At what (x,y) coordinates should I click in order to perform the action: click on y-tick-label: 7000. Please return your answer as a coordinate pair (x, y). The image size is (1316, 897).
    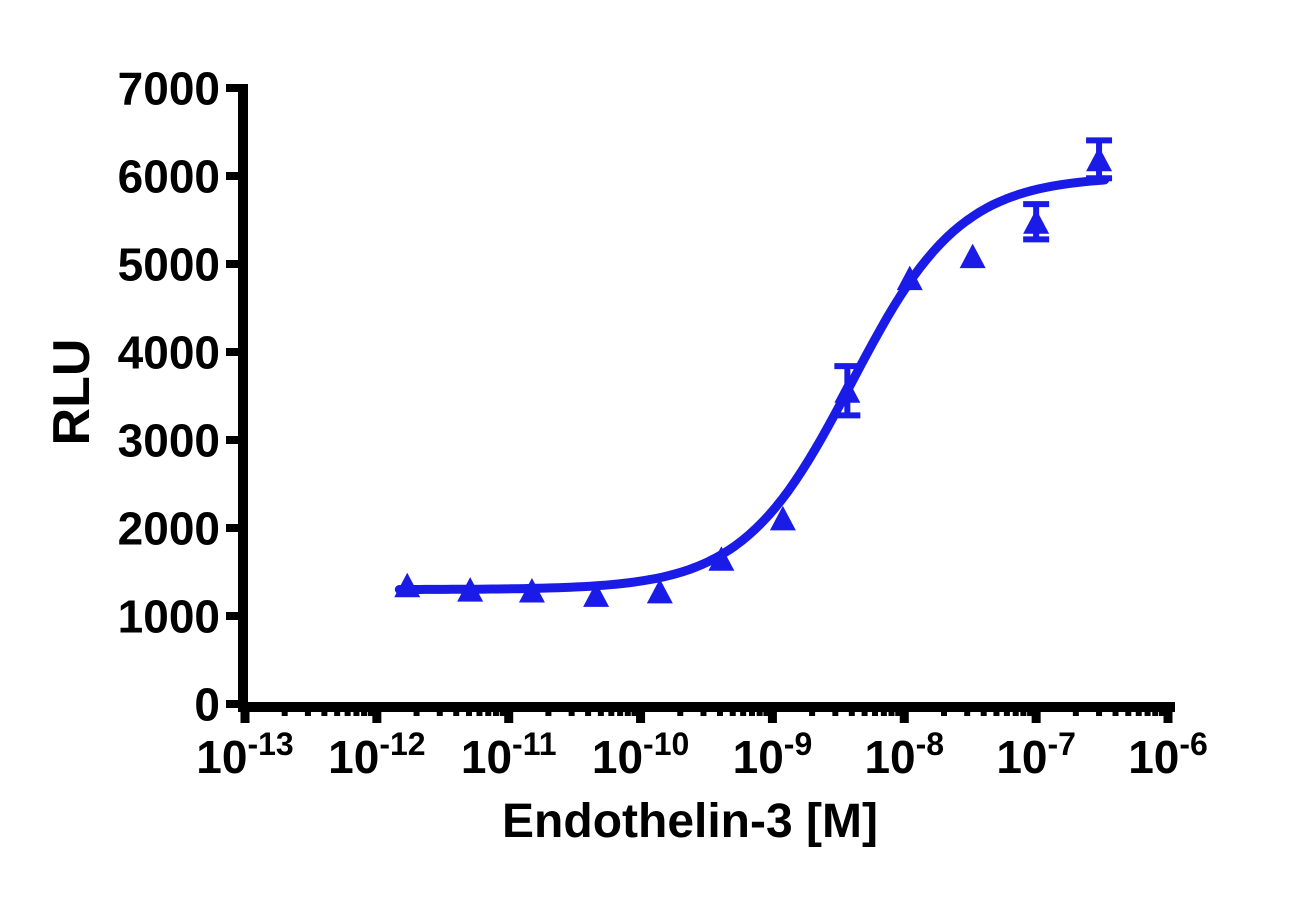
    Looking at the image, I should click on (169, 89).